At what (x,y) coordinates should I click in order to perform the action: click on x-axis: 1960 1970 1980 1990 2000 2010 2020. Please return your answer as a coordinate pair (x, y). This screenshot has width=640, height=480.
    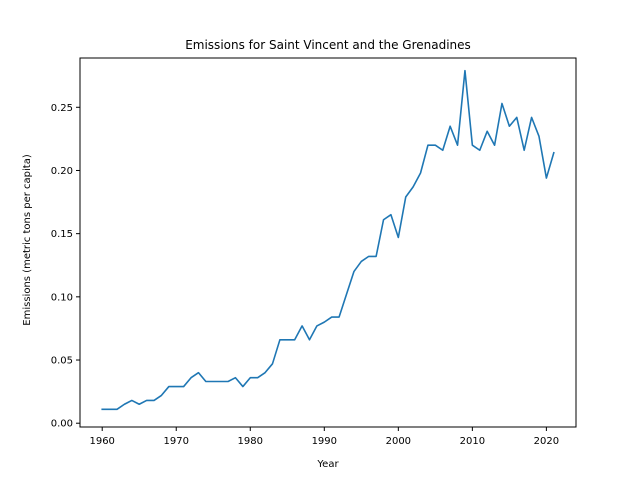
    Looking at the image, I should click on (324, 437).